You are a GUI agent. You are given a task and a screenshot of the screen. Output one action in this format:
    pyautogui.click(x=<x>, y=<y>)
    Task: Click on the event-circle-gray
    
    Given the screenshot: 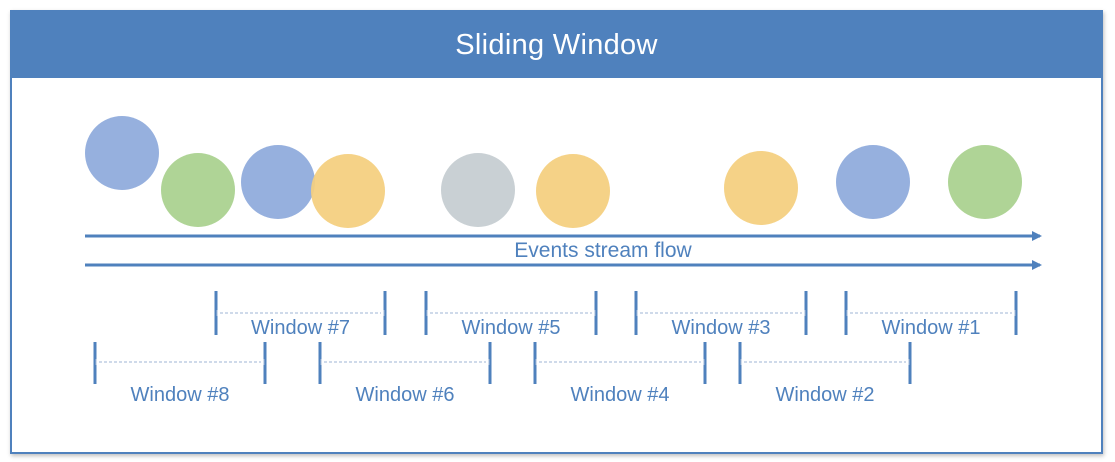 What is the action you would take?
    pyautogui.click(x=478, y=190)
    